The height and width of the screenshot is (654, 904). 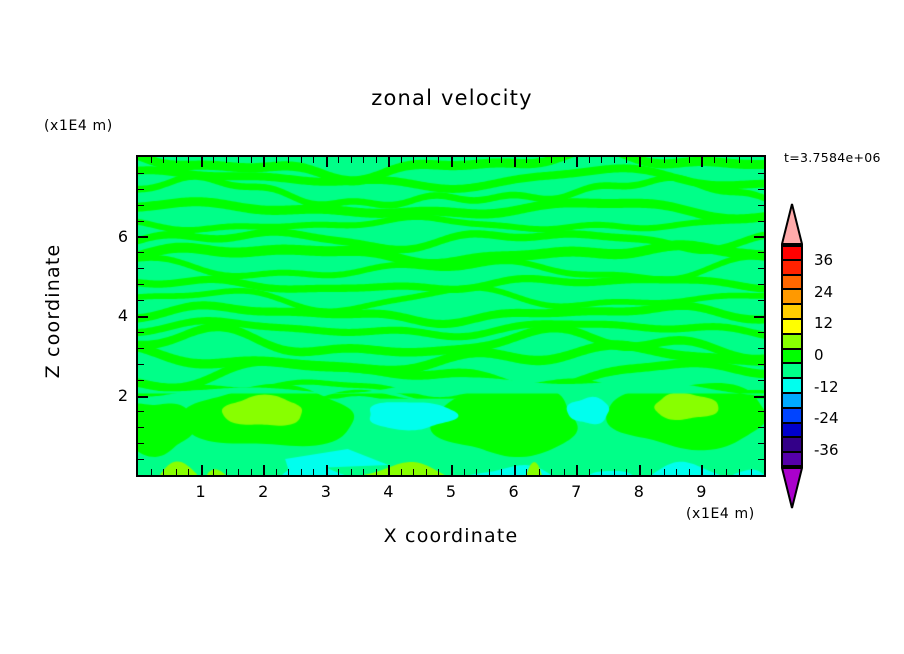 What do you see at coordinates (513, 491) in the screenshot?
I see `x-tick-label: 6` at bounding box center [513, 491].